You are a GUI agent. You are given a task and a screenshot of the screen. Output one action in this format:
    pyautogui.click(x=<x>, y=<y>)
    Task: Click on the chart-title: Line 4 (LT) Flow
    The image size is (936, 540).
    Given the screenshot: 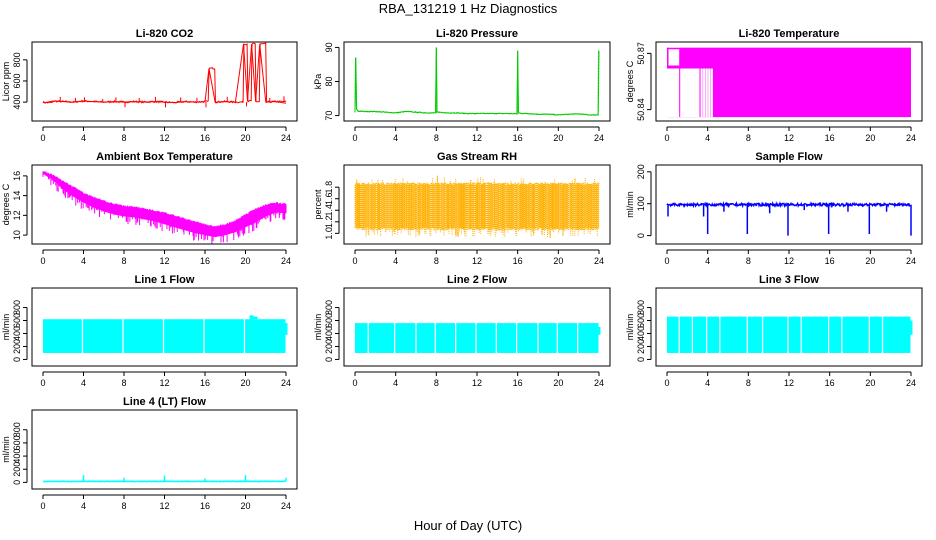 What is the action you would take?
    pyautogui.click(x=164, y=402)
    